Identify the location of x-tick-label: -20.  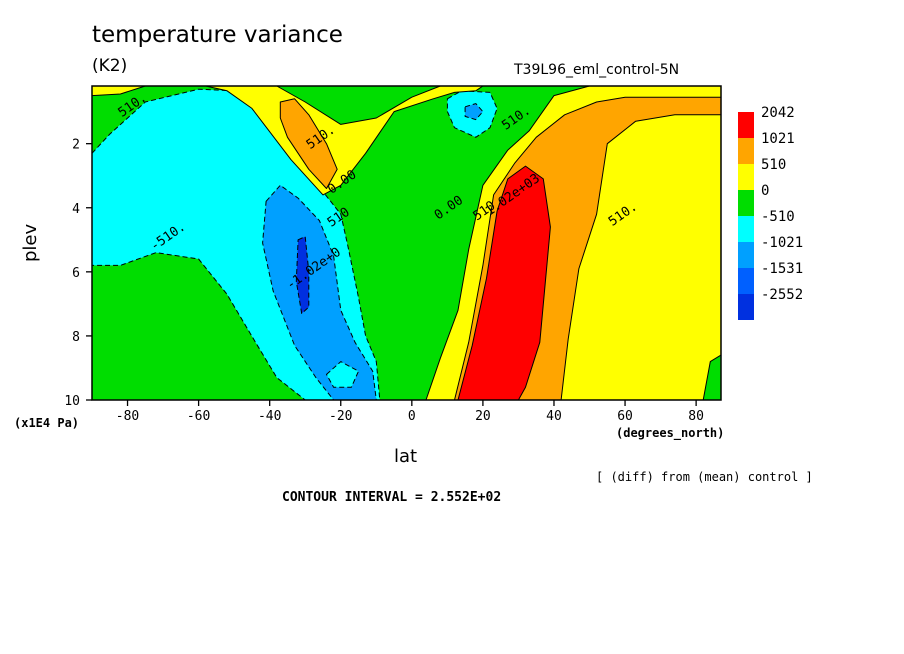
(340, 416).